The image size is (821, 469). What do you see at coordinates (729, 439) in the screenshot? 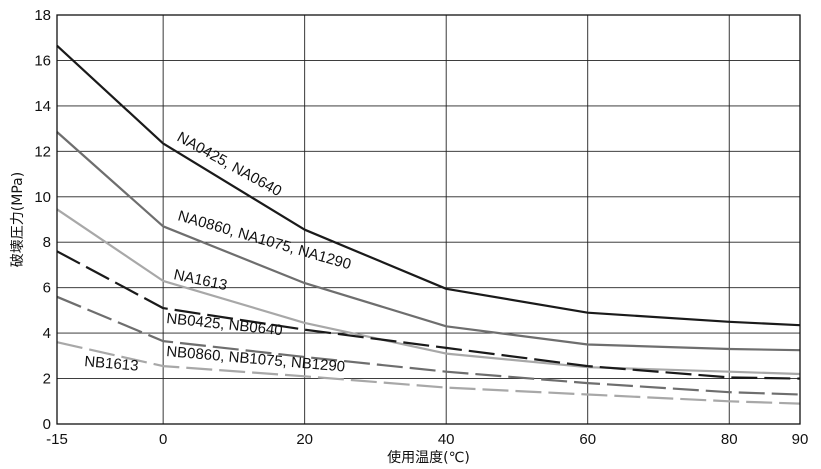
I see `x-tick-label: 80` at bounding box center [729, 439].